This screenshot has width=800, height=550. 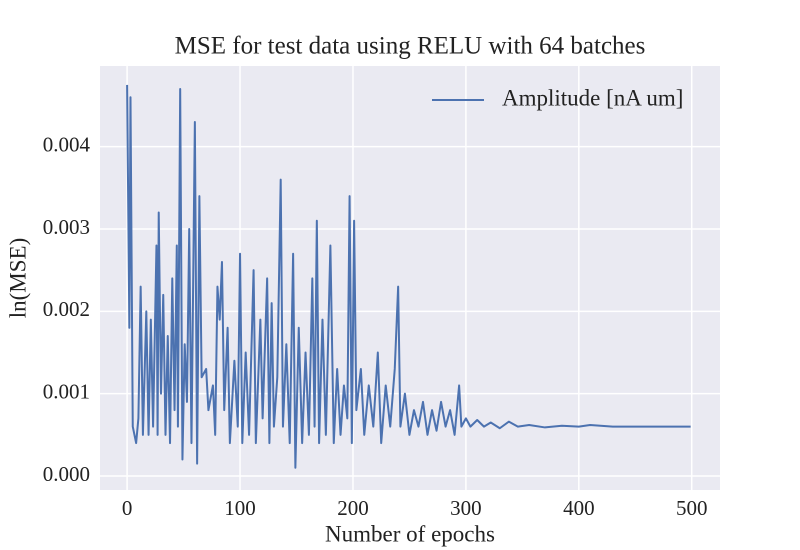 What do you see at coordinates (466, 508) in the screenshot?
I see `x-tick-label: 300` at bounding box center [466, 508].